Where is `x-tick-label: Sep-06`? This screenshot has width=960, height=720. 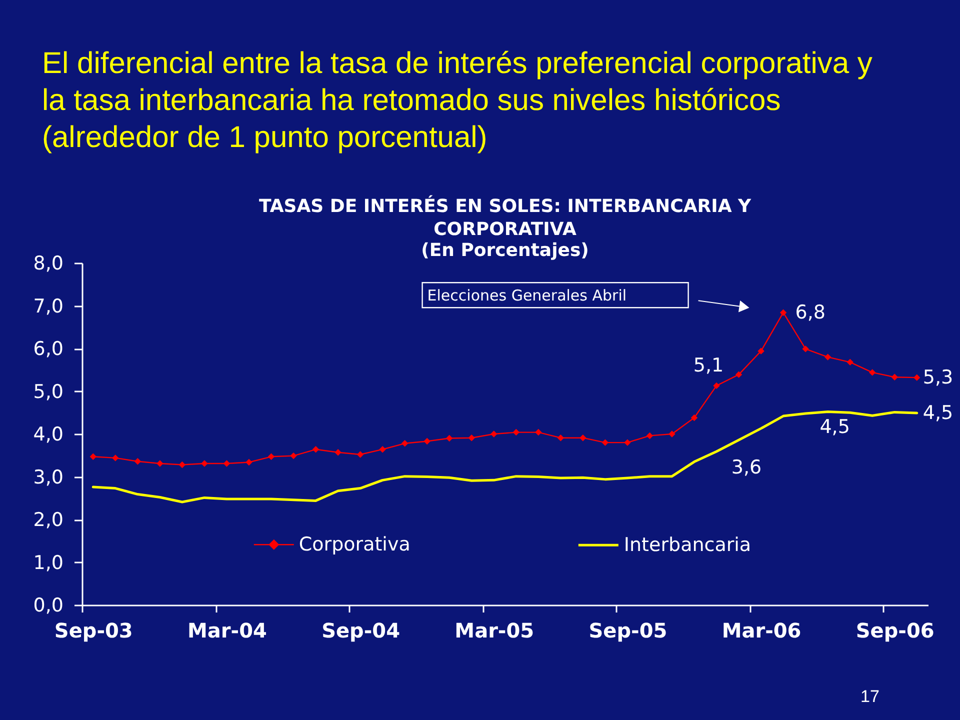
x-tick-label: Sep-06 is located at coordinates (895, 630).